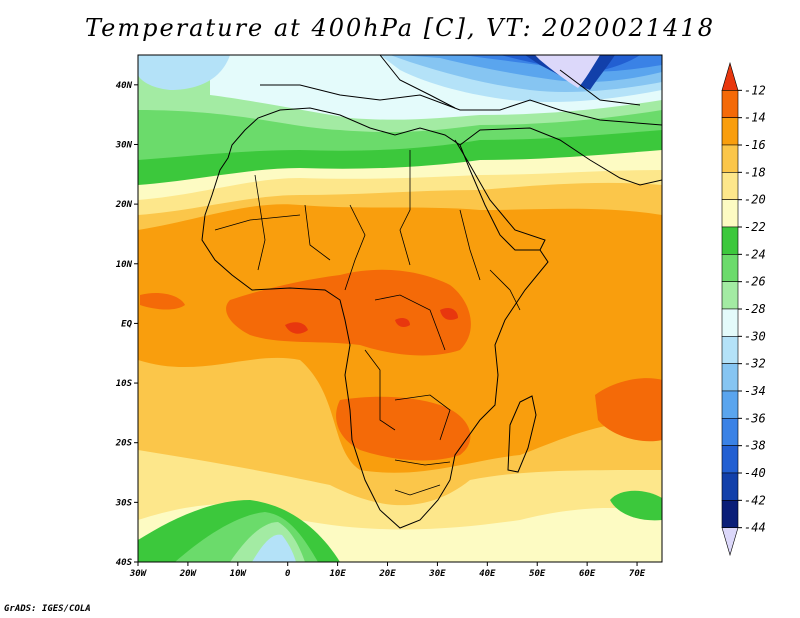 This screenshot has width=800, height=618. Describe the element at coordinates (124, 265) in the screenshot. I see `lat-tick-label: 10N` at that location.